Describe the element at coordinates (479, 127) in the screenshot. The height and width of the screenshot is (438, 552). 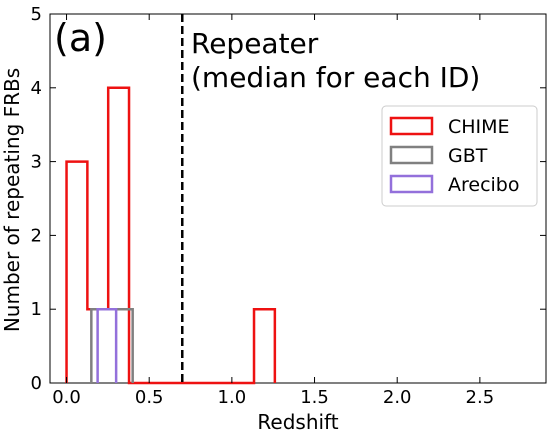
I see `legend-label-chime: CHIME` at that location.